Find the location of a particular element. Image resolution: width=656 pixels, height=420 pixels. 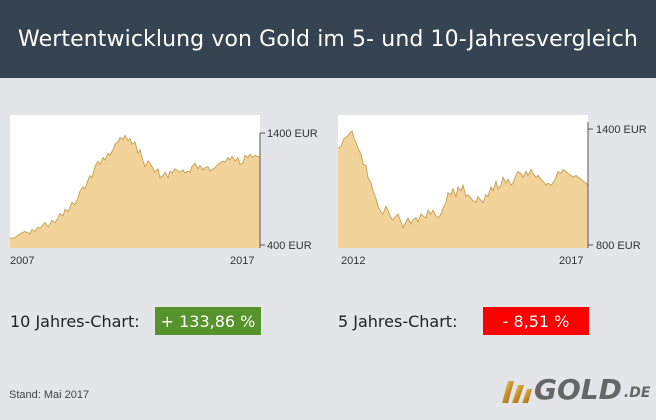

five-year-change-badge: - 8,51 % is located at coordinates (536, 321).